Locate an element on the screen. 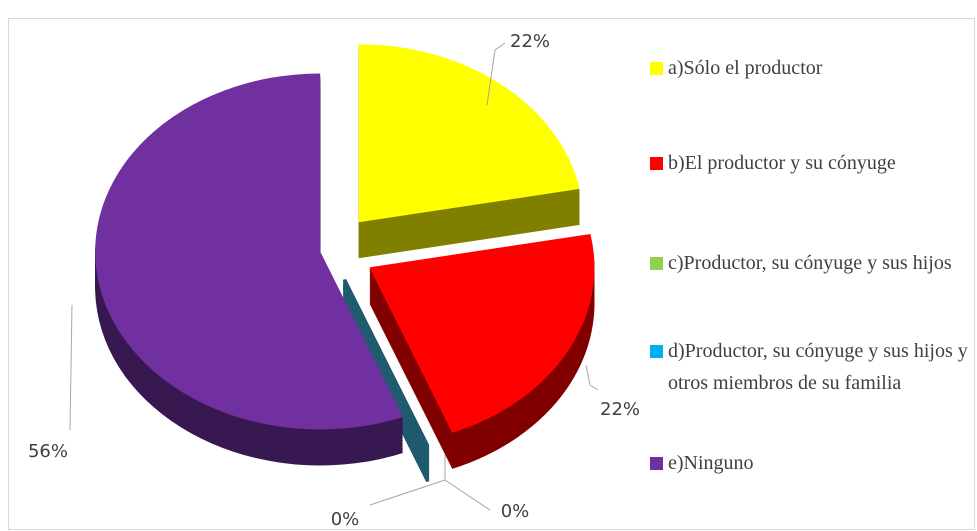 Image resolution: width=977 pixels, height=531 pixels. legend-item: a)Sólo el productor is located at coordinates (811, 68).